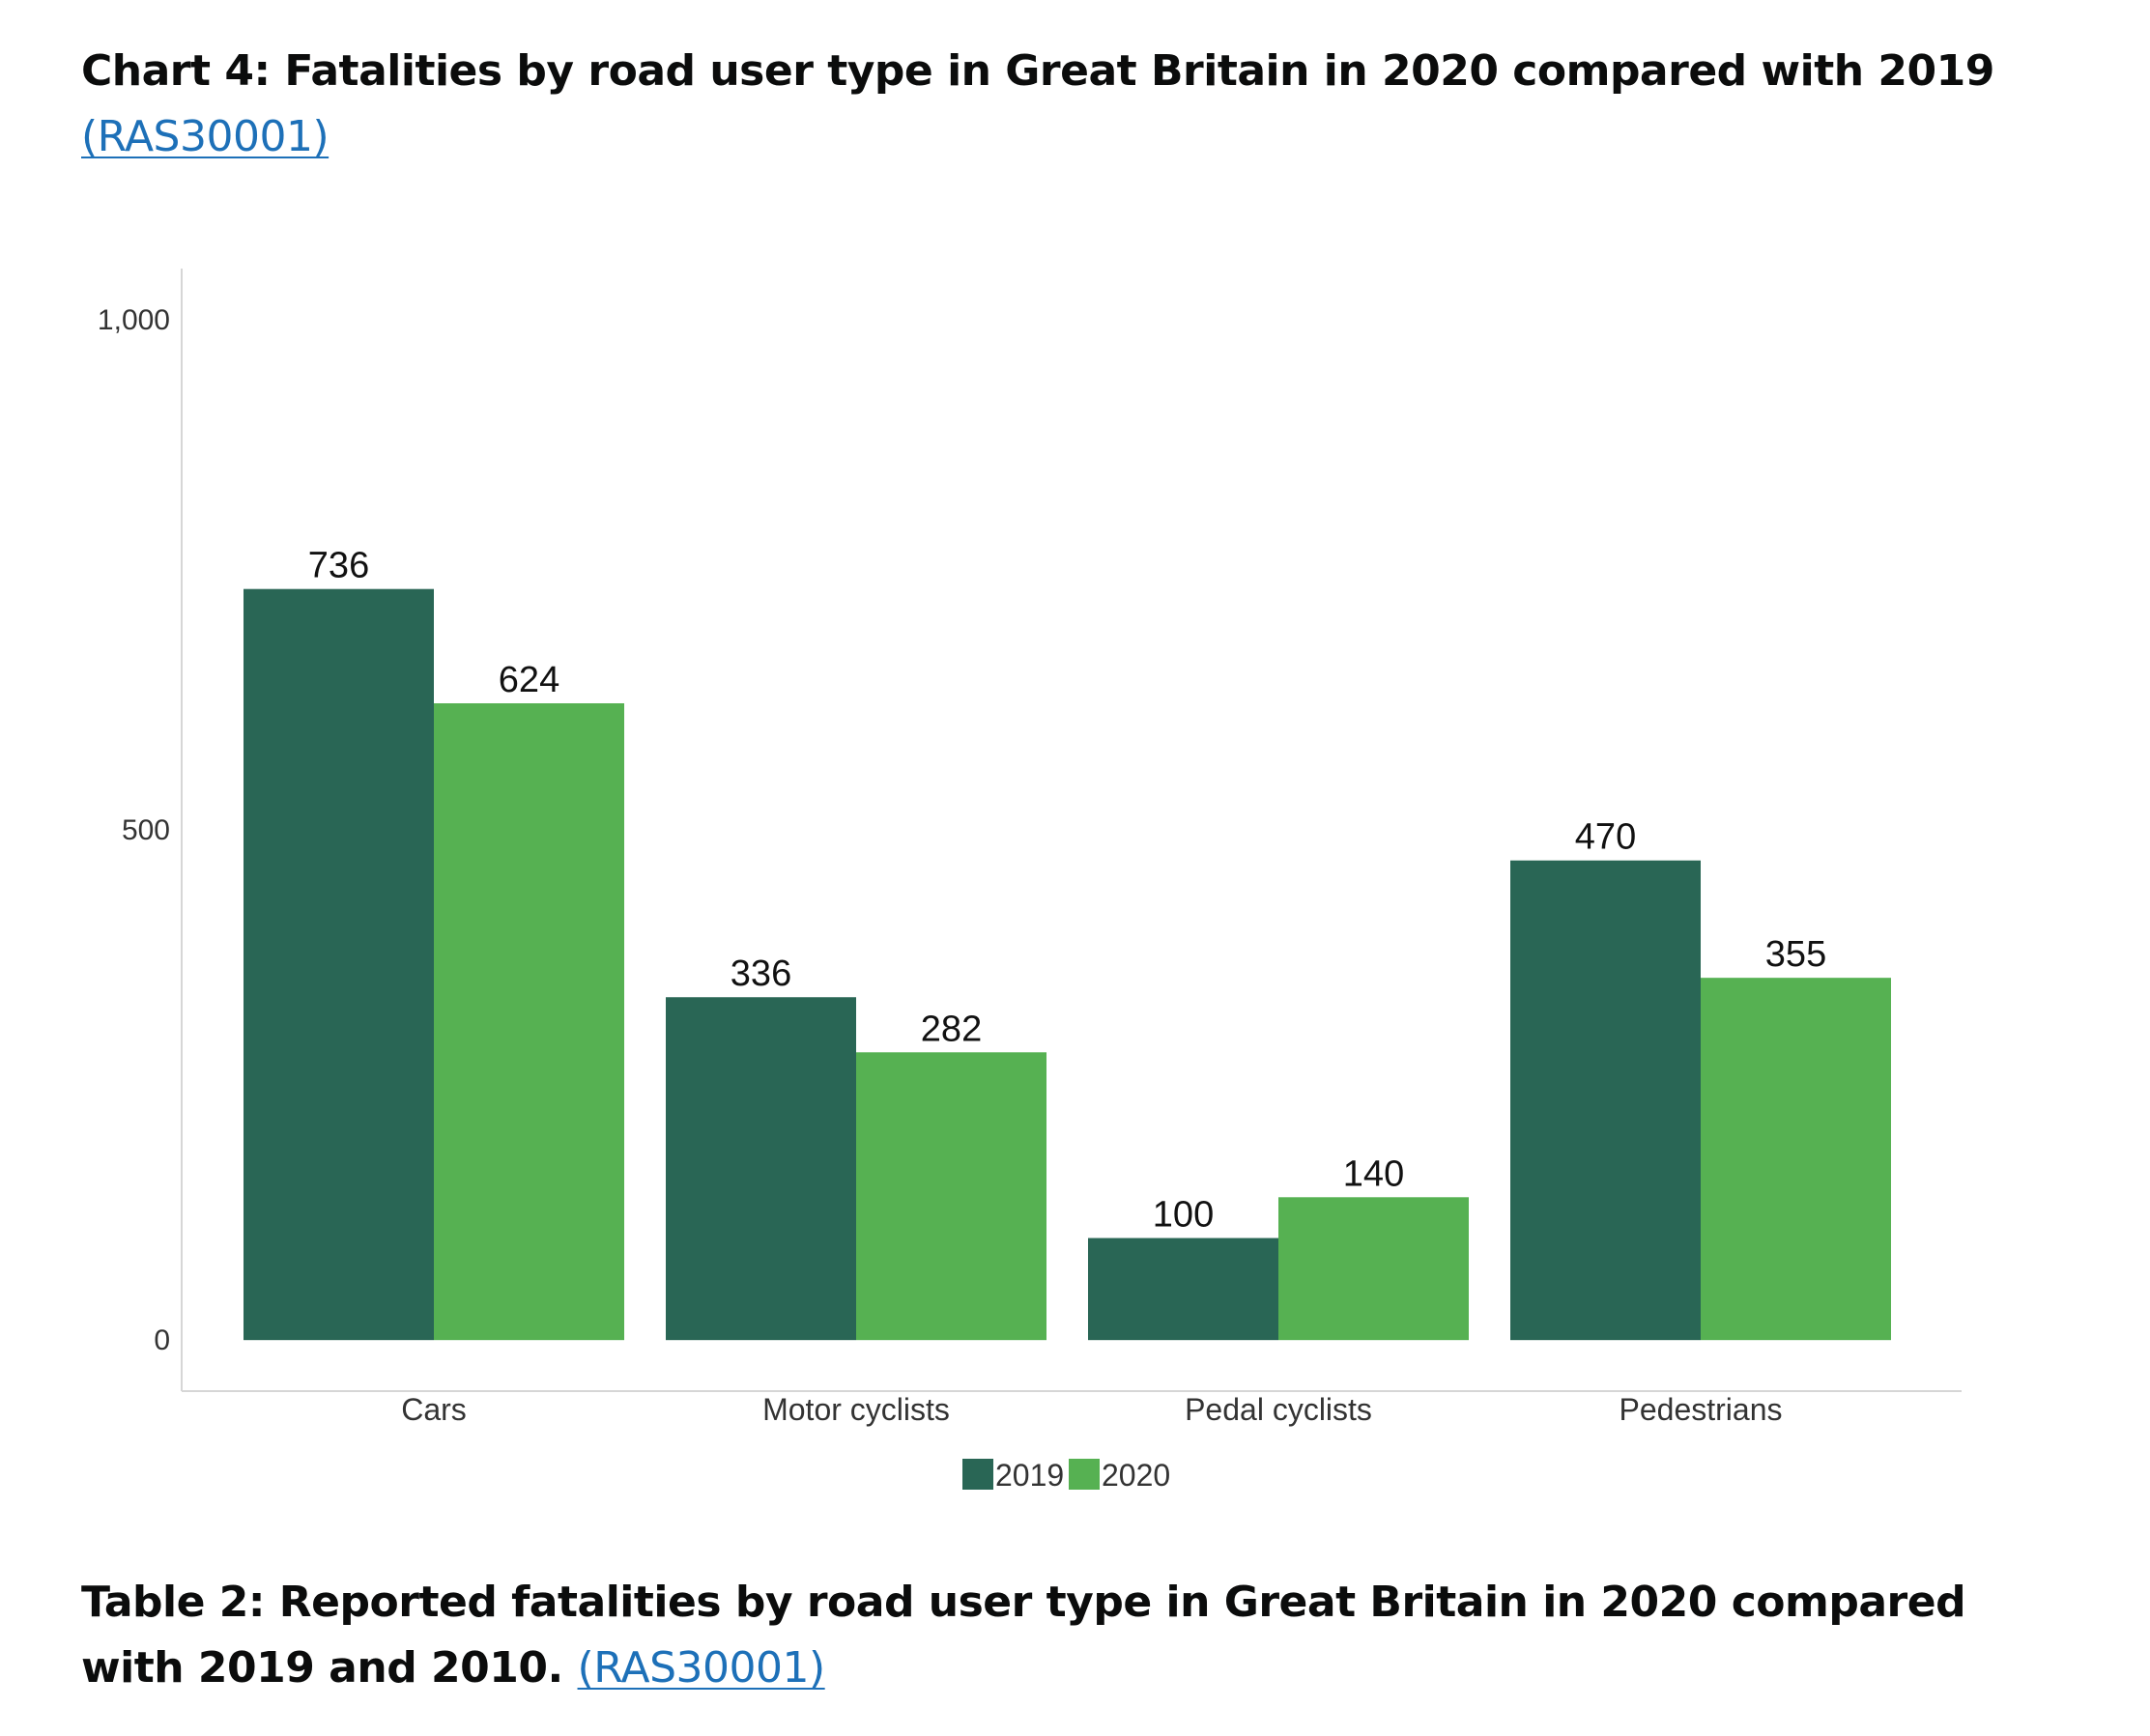 The width and height of the screenshot is (2150, 1736). Describe the element at coordinates (1184, 1215) in the screenshot. I see `data-label: 100` at that location.